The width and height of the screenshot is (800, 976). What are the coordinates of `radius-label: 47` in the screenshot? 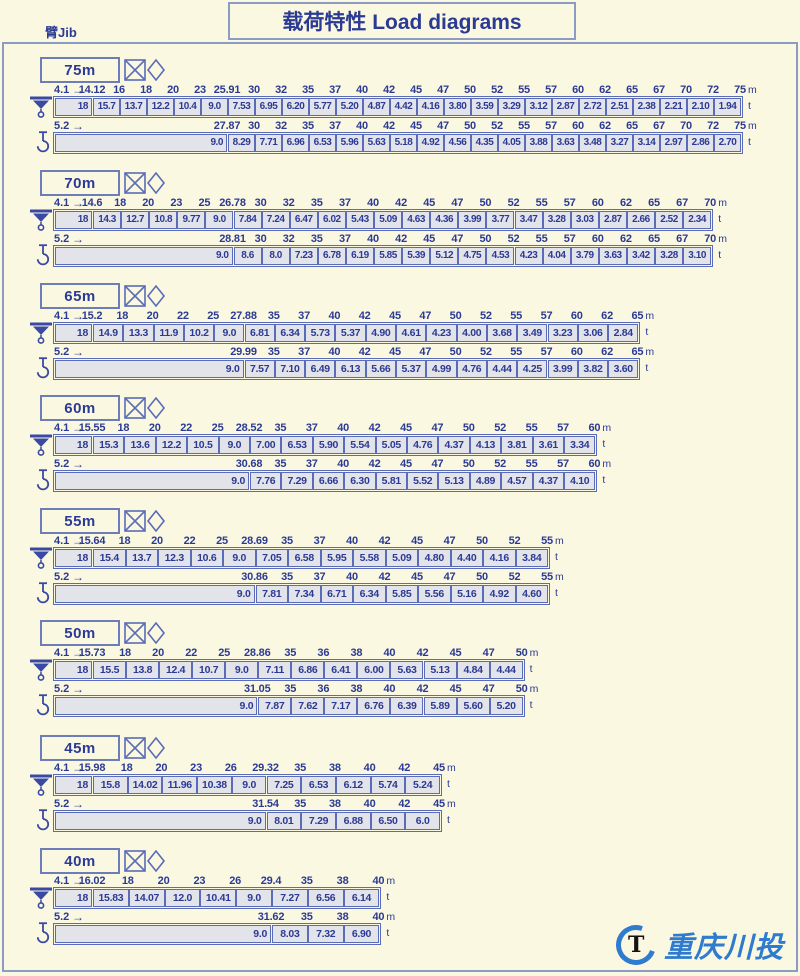 It's located at (488, 653).